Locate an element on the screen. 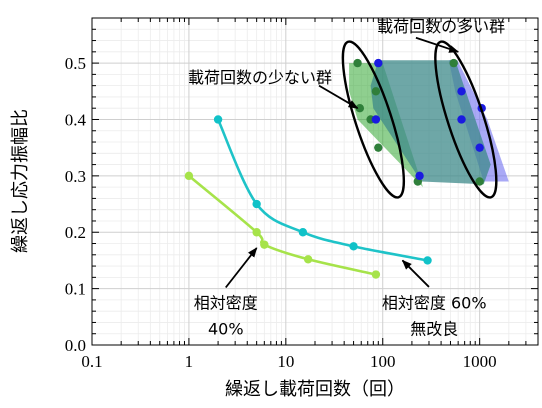 The image size is (542, 408). y-tick-label: 0.5 is located at coordinates (75, 63).